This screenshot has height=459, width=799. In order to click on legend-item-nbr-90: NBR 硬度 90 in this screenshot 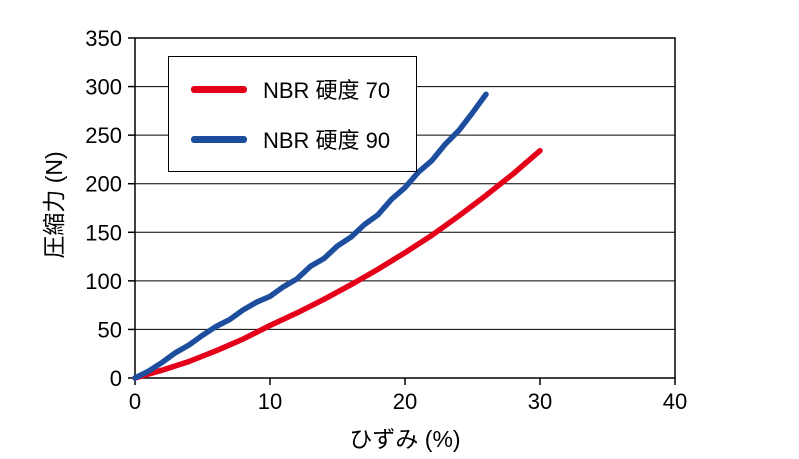, I will do `click(290, 139)`.